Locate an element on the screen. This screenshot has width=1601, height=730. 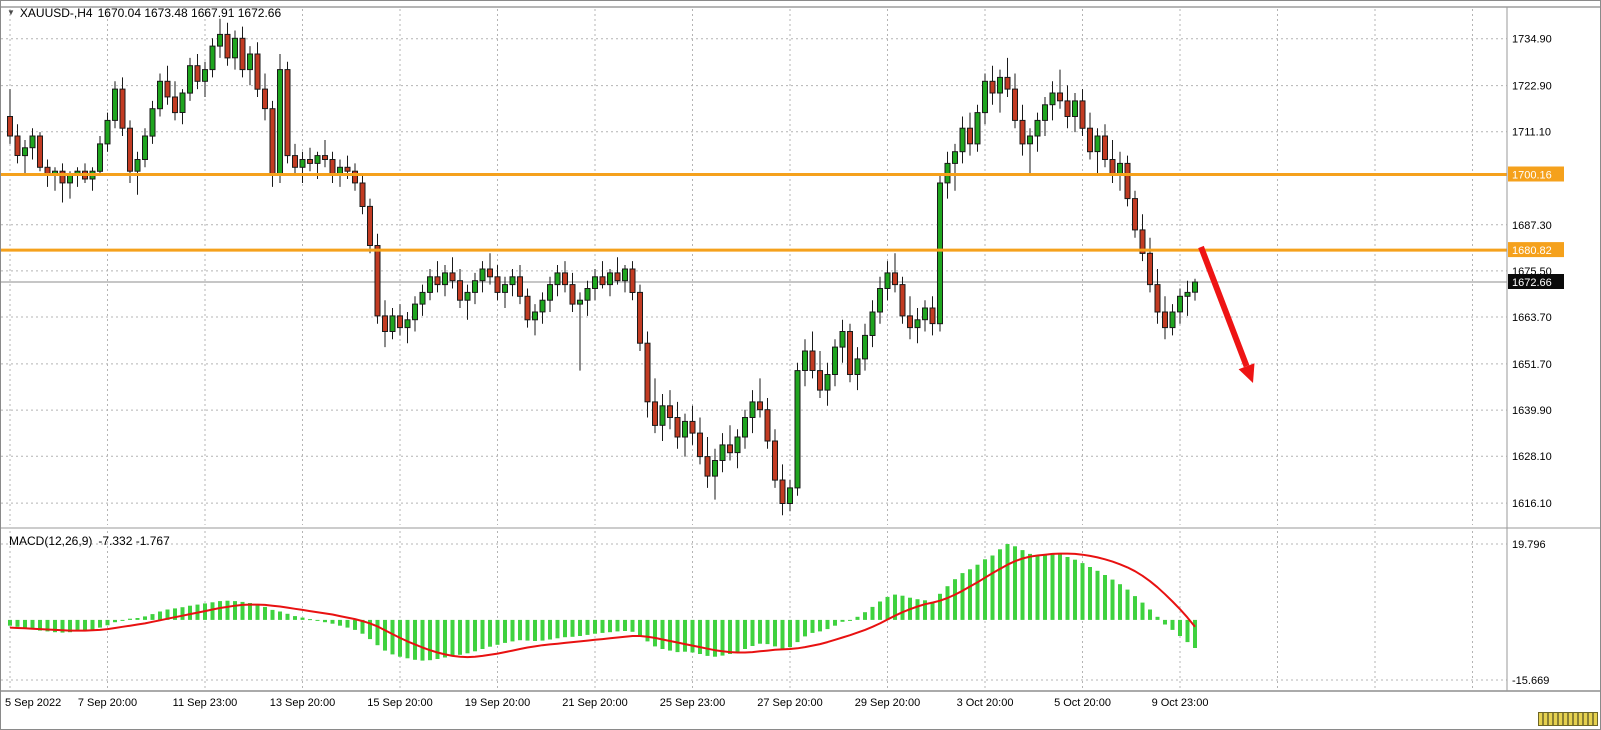
time-tick-label: 25 Sep 23:00 is located at coordinates (692, 703).